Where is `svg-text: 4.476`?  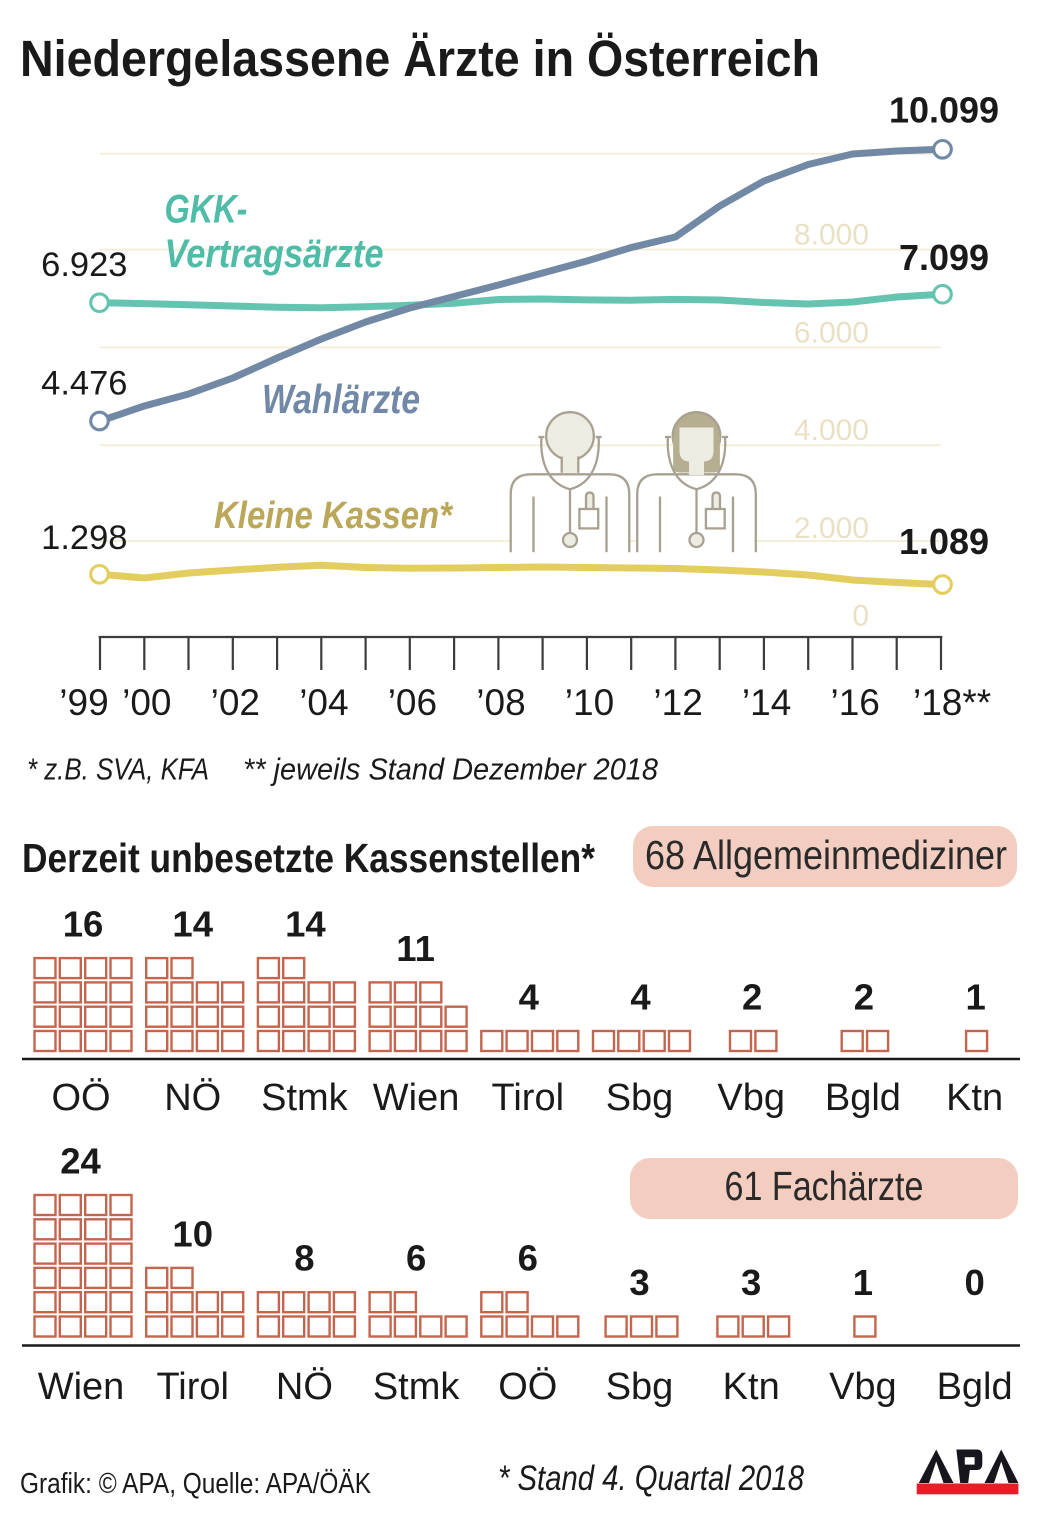 svg-text: 4.476 is located at coordinates (84, 384).